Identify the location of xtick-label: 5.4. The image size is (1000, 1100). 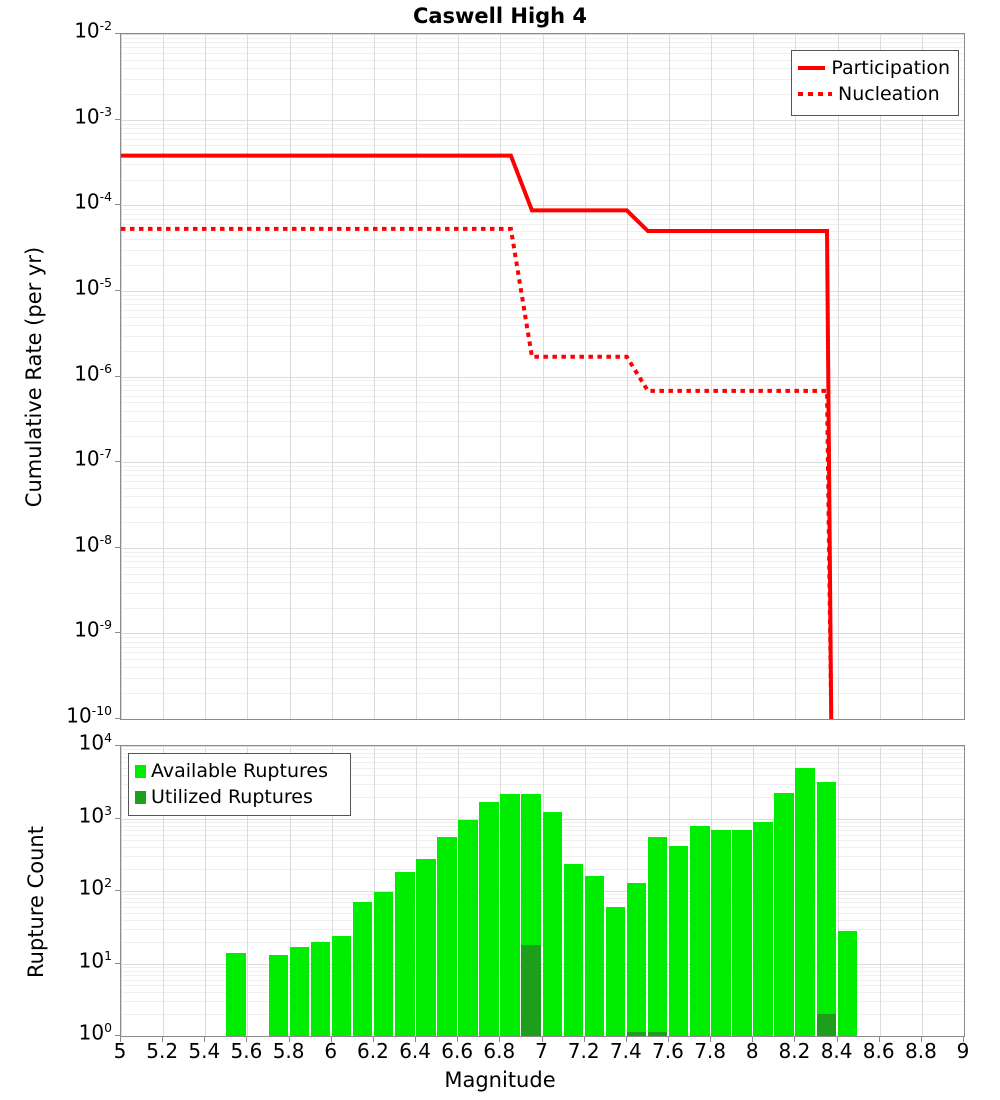
(204, 1051).